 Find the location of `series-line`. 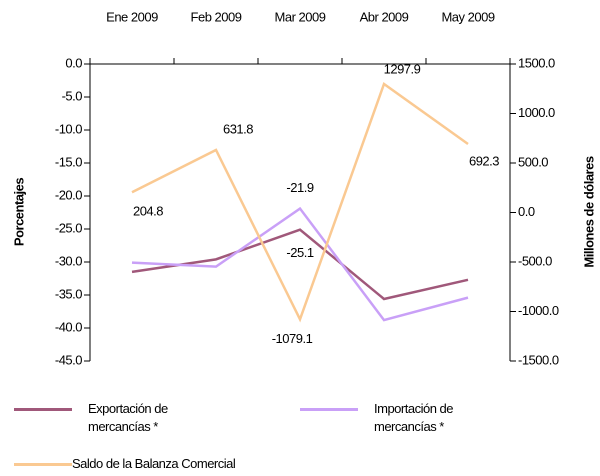

series-line is located at coordinates (300, 264).